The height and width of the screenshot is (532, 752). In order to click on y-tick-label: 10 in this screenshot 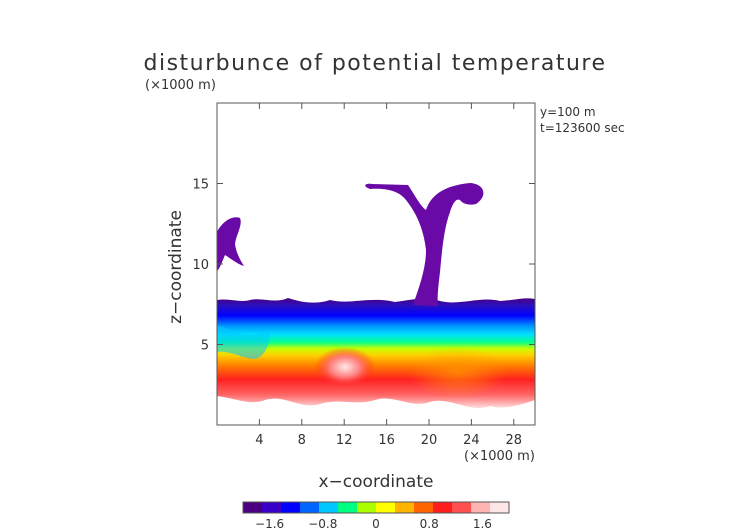, I will do `click(200, 265)`.